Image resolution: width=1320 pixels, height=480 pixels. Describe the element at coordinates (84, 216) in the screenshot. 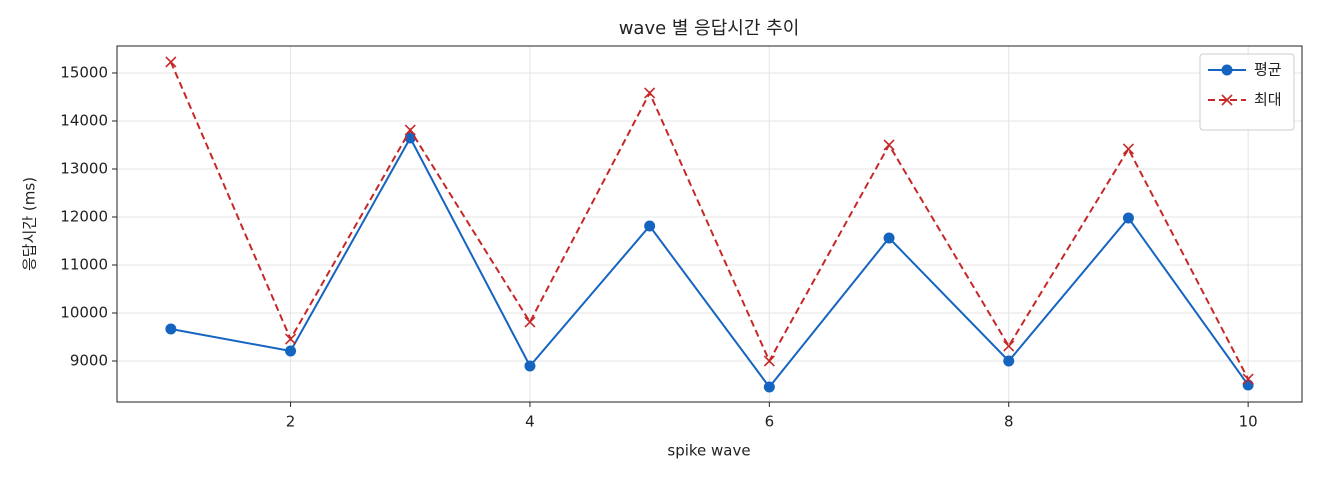

I see `y-tick-label: 12000` at that location.